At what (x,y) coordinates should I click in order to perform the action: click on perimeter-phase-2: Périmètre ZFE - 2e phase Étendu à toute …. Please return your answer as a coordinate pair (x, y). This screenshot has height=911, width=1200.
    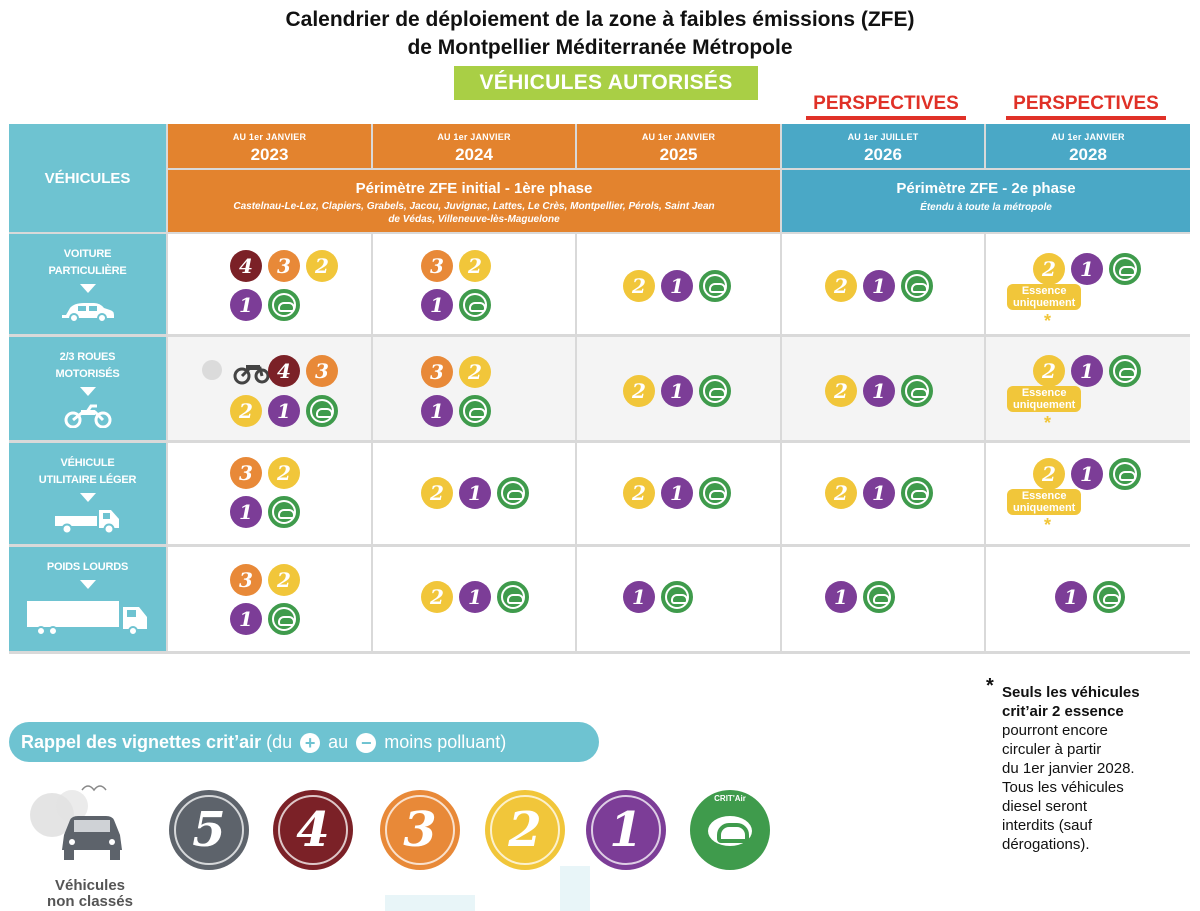
    Looking at the image, I should click on (986, 201).